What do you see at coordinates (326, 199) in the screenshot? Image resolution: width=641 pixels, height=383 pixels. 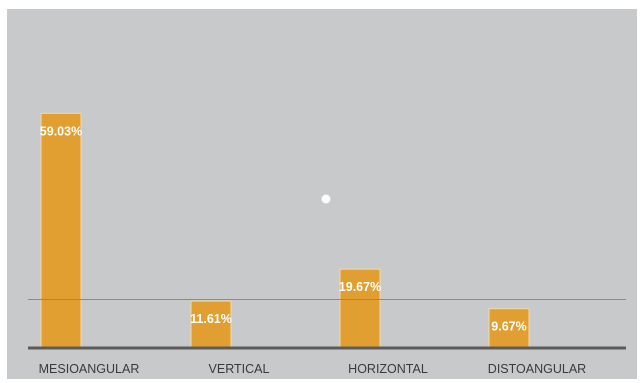 I see `marker-dot` at bounding box center [326, 199].